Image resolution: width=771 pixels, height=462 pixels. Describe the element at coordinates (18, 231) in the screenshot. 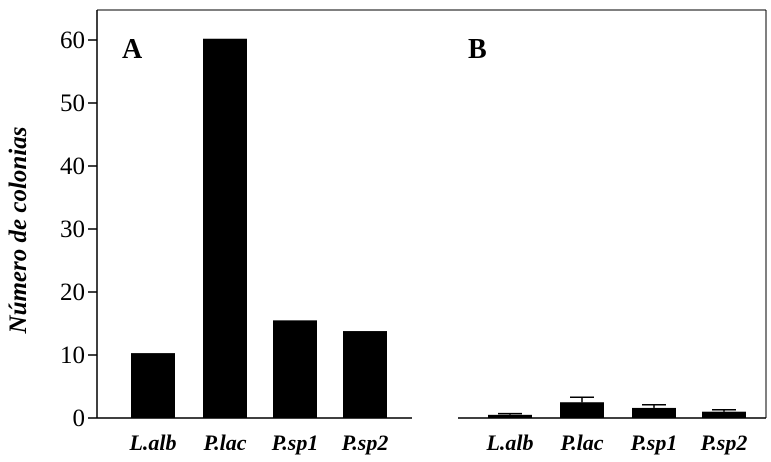

I see `y-axis-title: Número de colonias` at that location.